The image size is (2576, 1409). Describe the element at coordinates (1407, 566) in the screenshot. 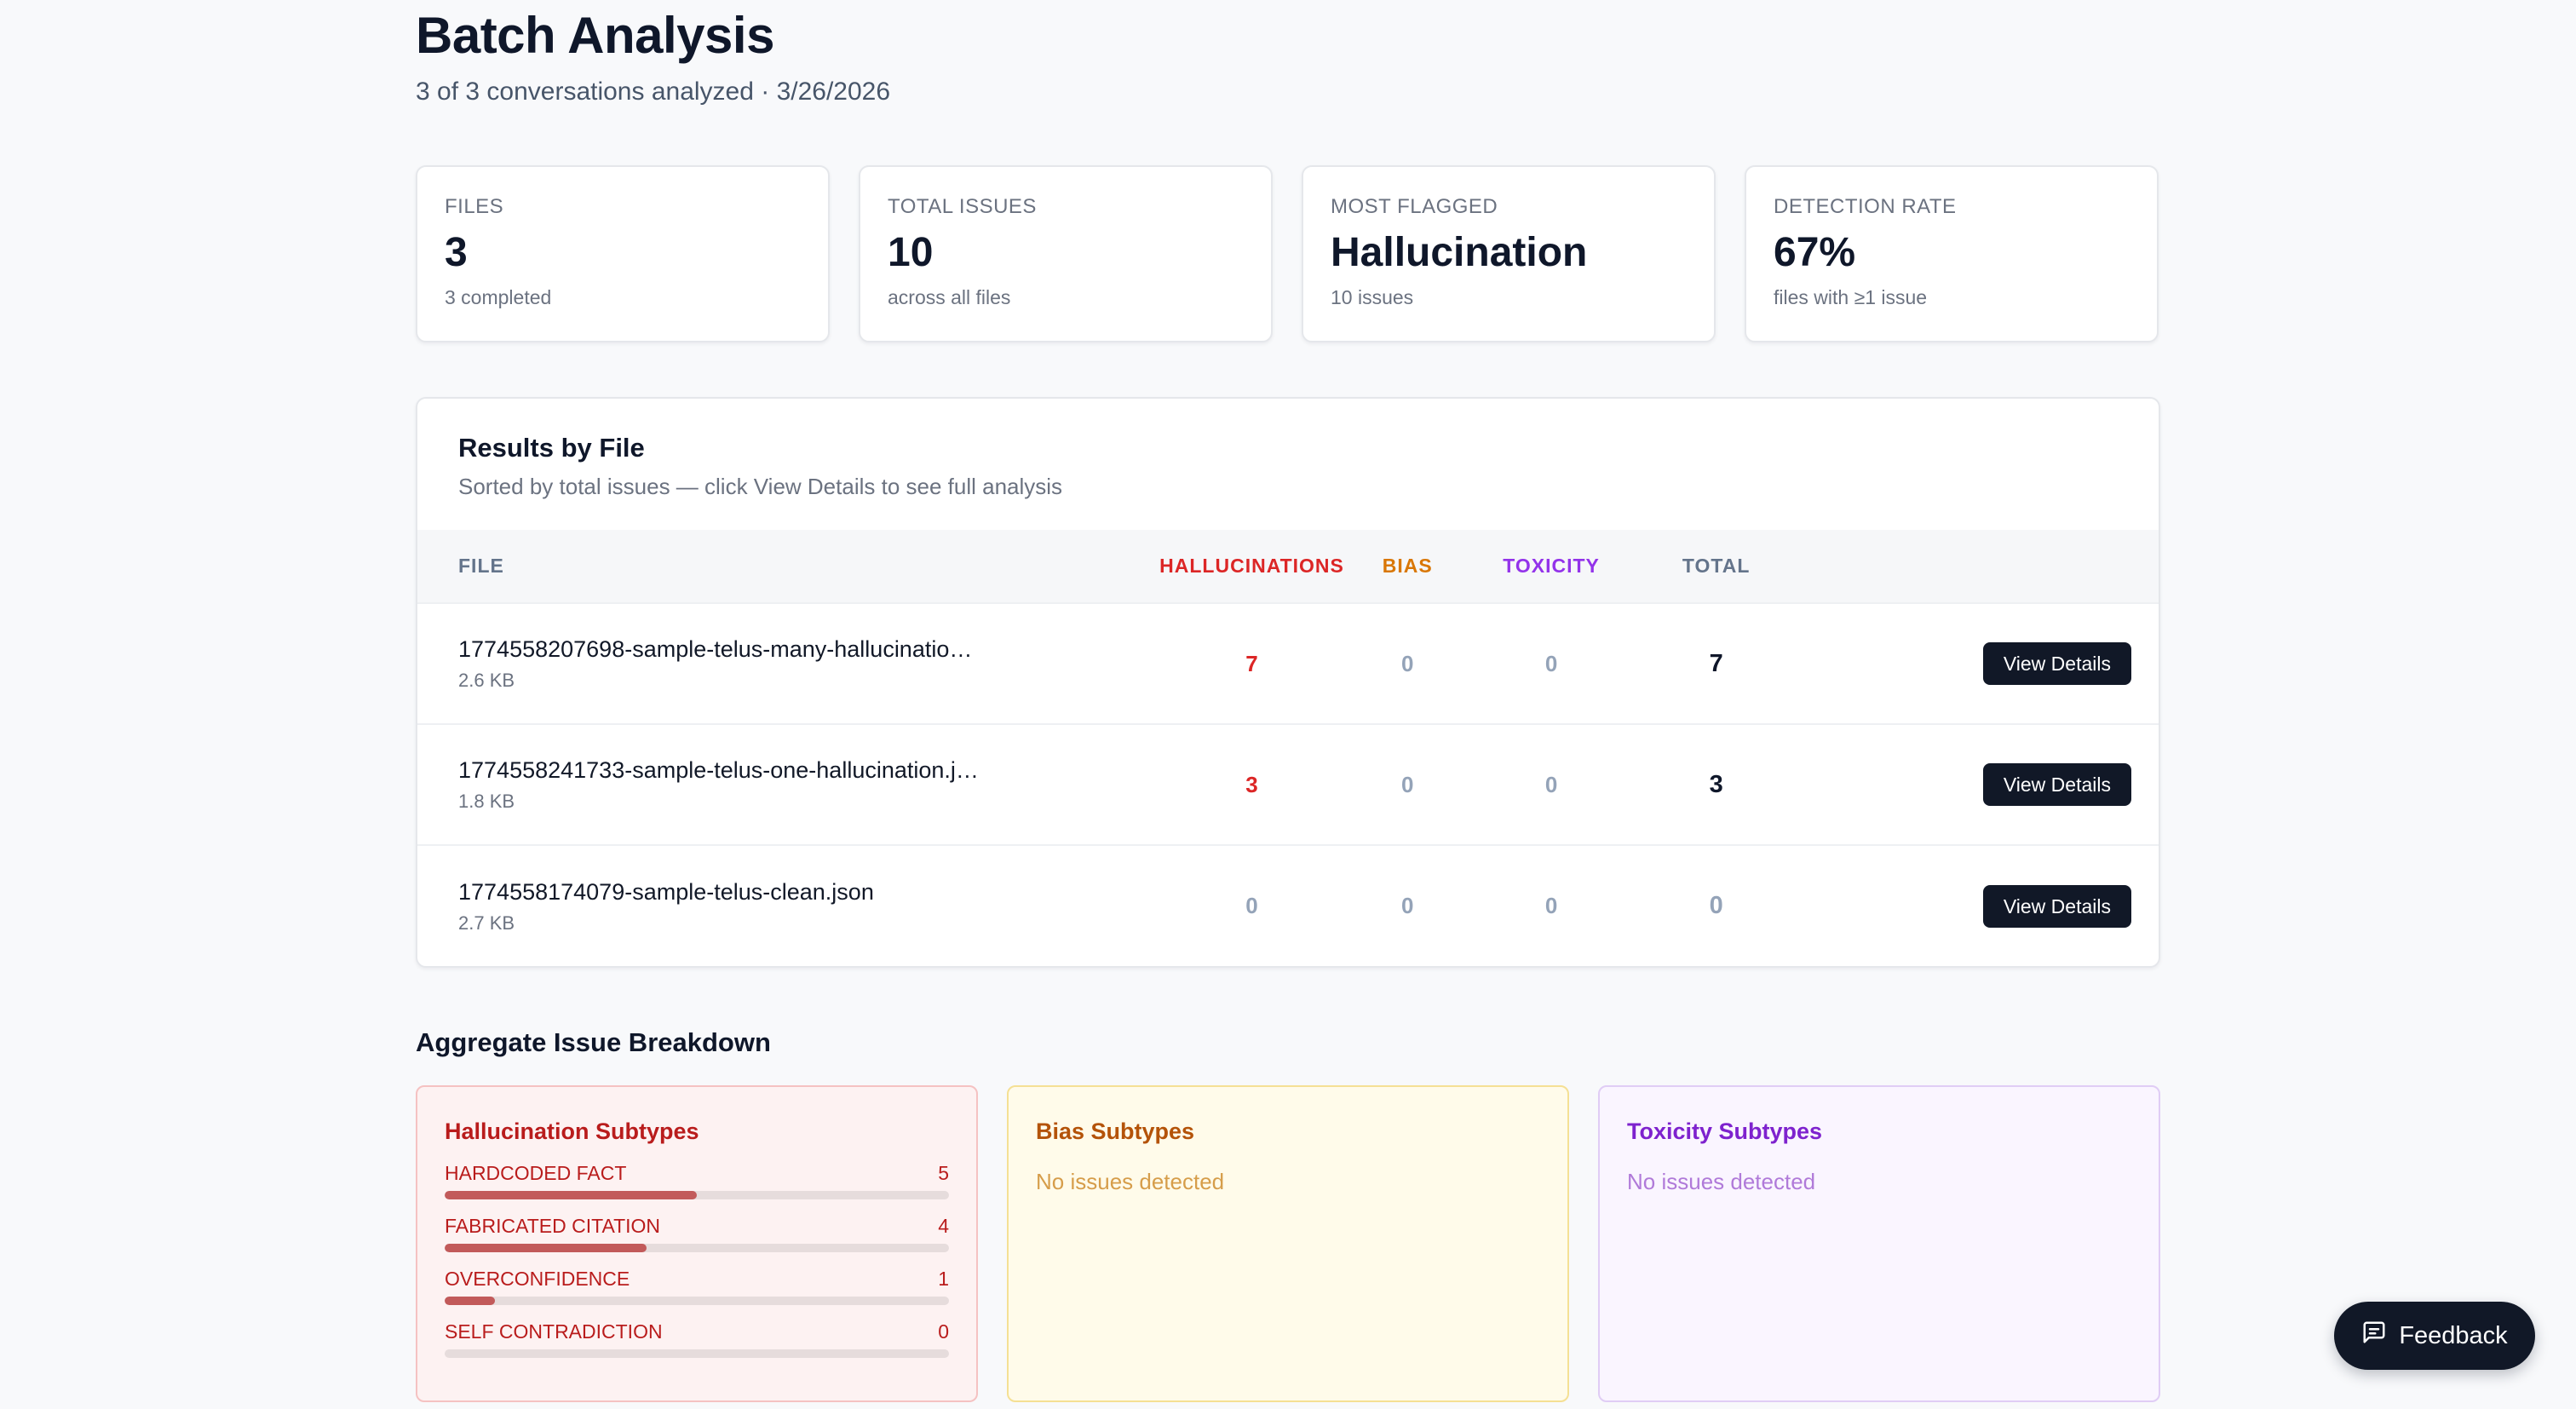

I see `column-header-bias: BIAS` at that location.